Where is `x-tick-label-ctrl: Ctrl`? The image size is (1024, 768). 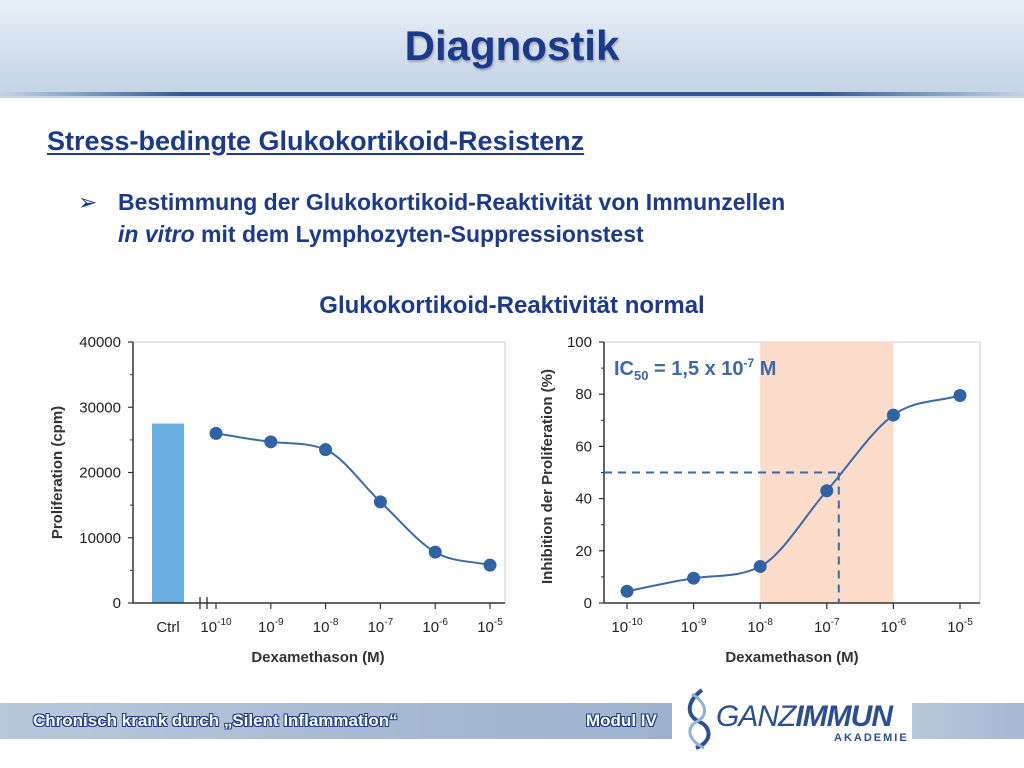
x-tick-label-ctrl: Ctrl is located at coordinates (167, 627).